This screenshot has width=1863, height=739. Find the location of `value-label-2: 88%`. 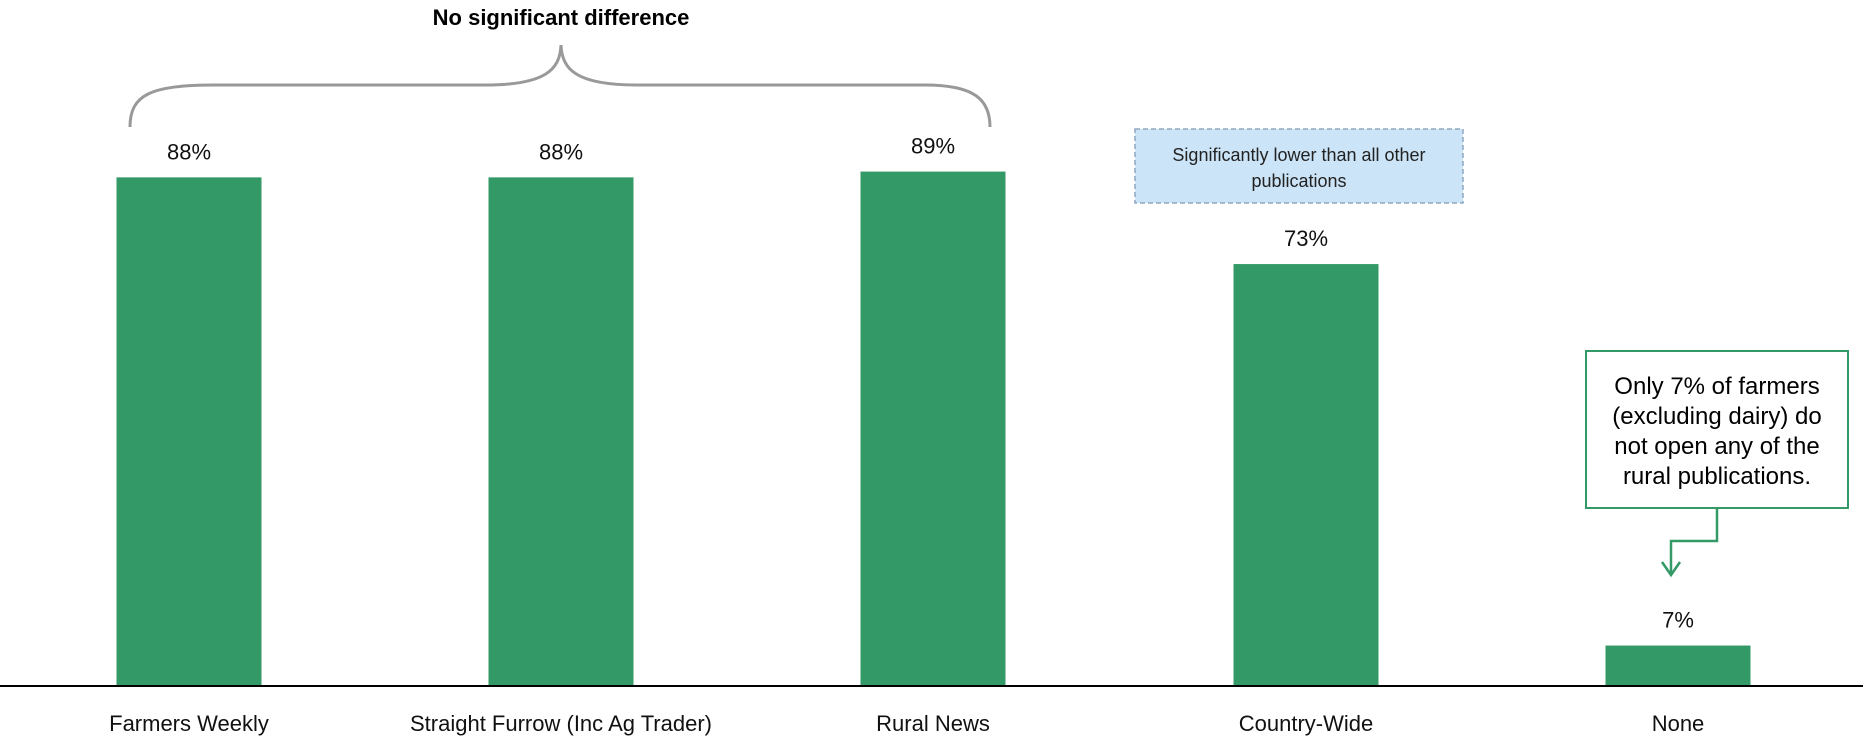

value-label-2: 88% is located at coordinates (561, 151).